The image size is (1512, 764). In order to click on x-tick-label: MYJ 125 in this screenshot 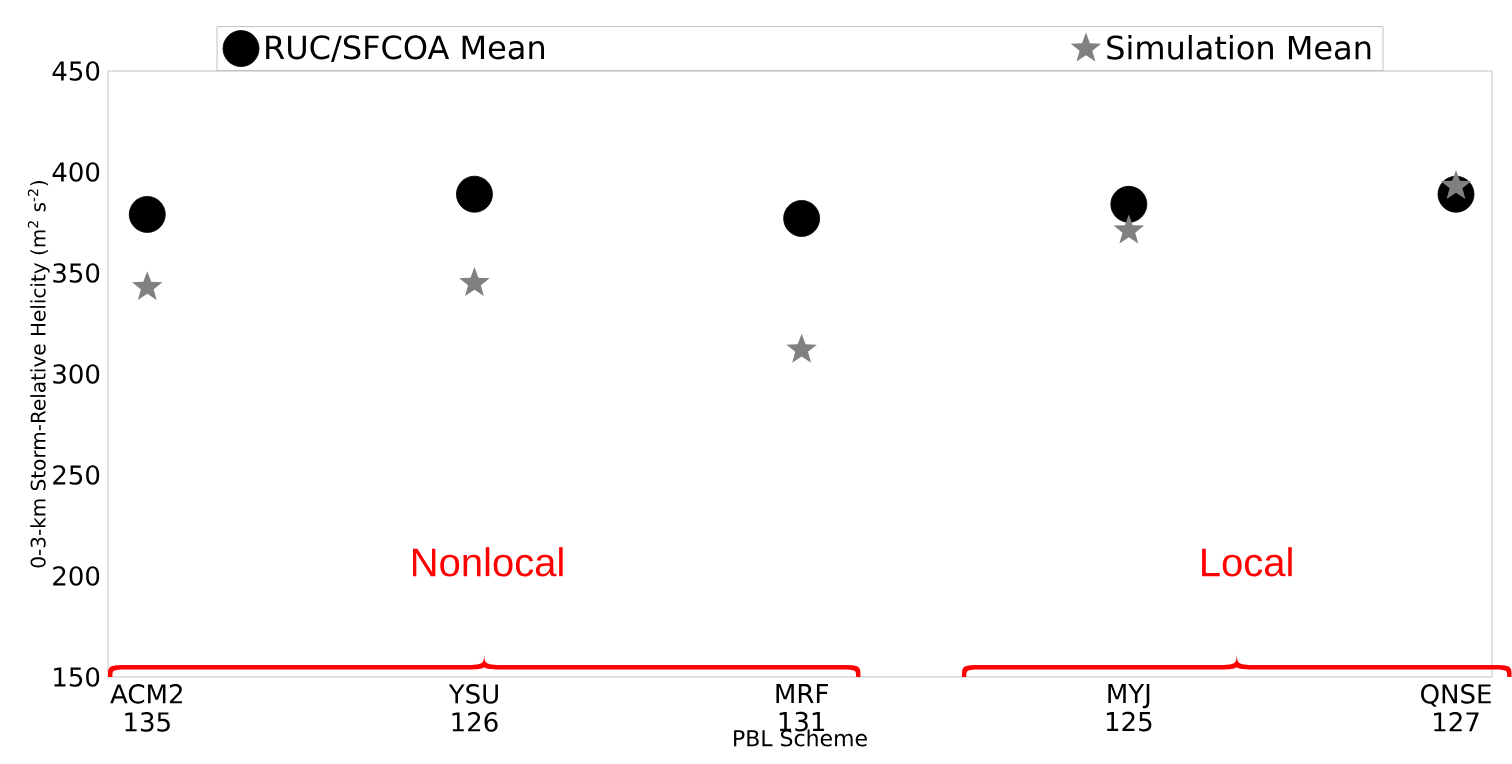, I will do `click(1129, 708)`.